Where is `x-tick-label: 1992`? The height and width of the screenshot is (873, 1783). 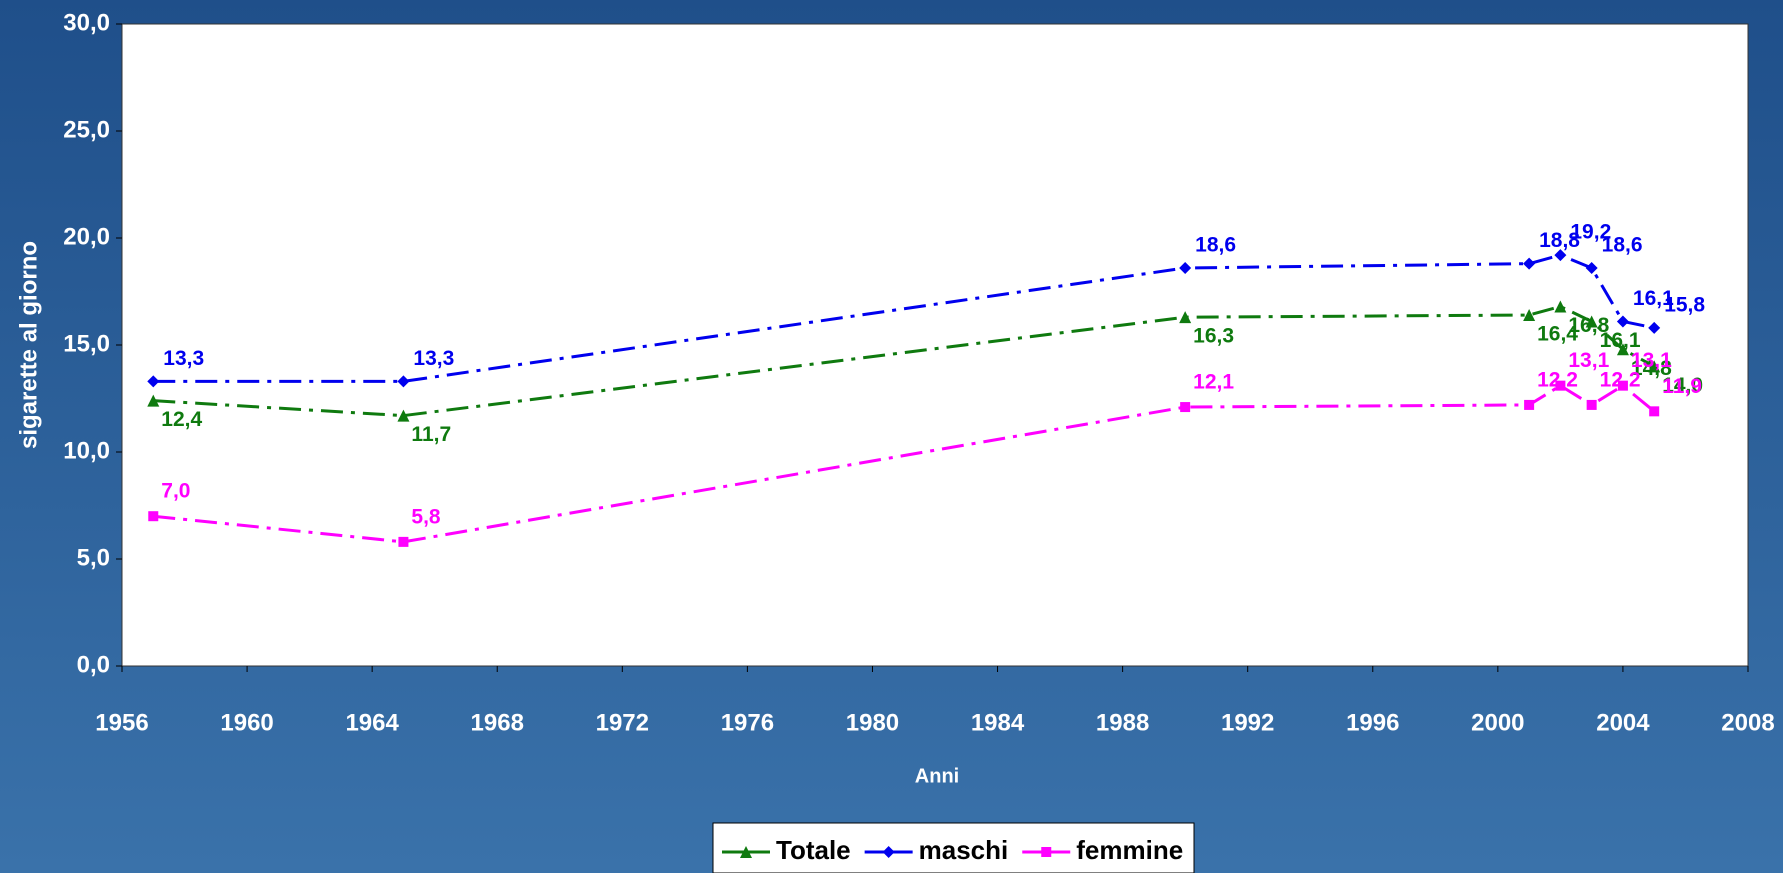 x-tick-label: 1992 is located at coordinates (1247, 722).